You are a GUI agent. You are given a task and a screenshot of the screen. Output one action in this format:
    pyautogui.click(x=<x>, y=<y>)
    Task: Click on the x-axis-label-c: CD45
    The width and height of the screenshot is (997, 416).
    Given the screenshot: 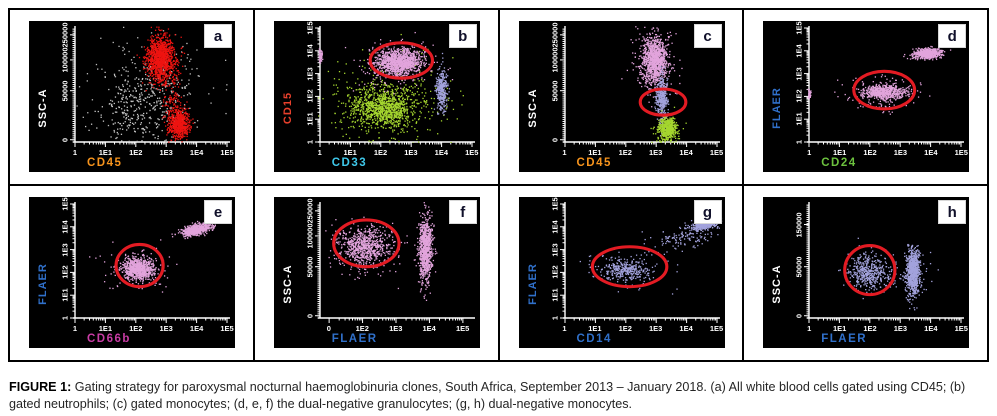 What is the action you would take?
    pyautogui.click(x=594, y=163)
    